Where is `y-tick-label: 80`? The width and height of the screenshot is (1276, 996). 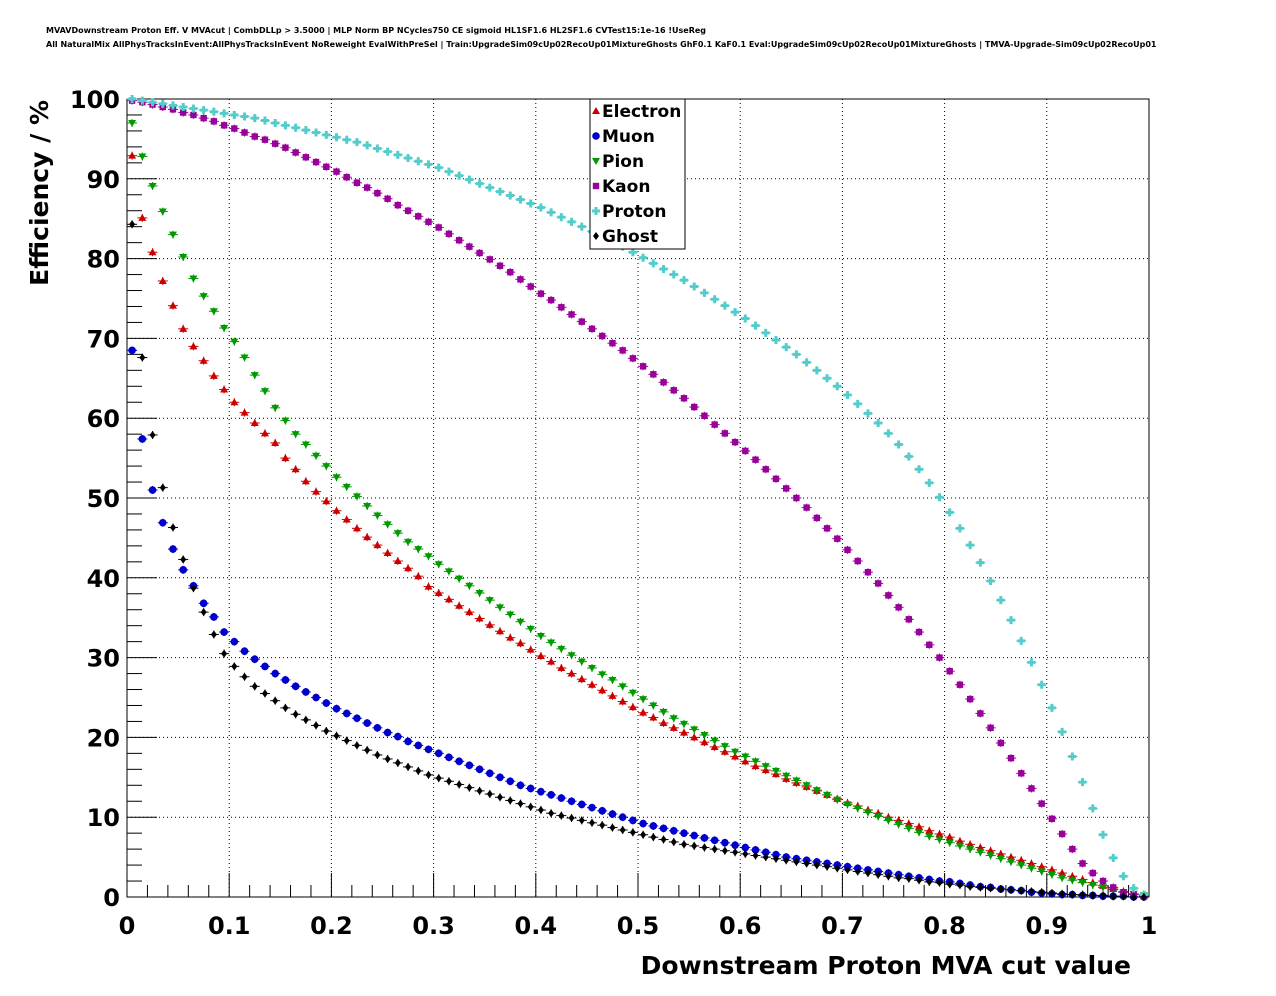
y-tick-label: 80 is located at coordinates (103, 260).